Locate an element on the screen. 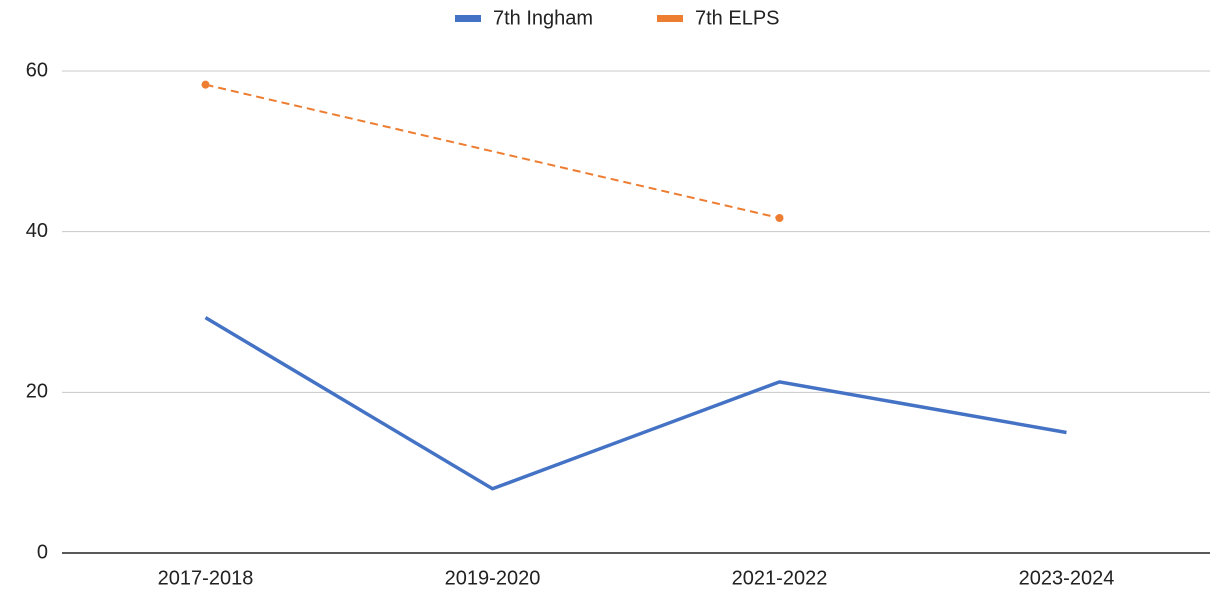 The height and width of the screenshot is (592, 1227). y-tick-label: 20 is located at coordinates (37, 392).